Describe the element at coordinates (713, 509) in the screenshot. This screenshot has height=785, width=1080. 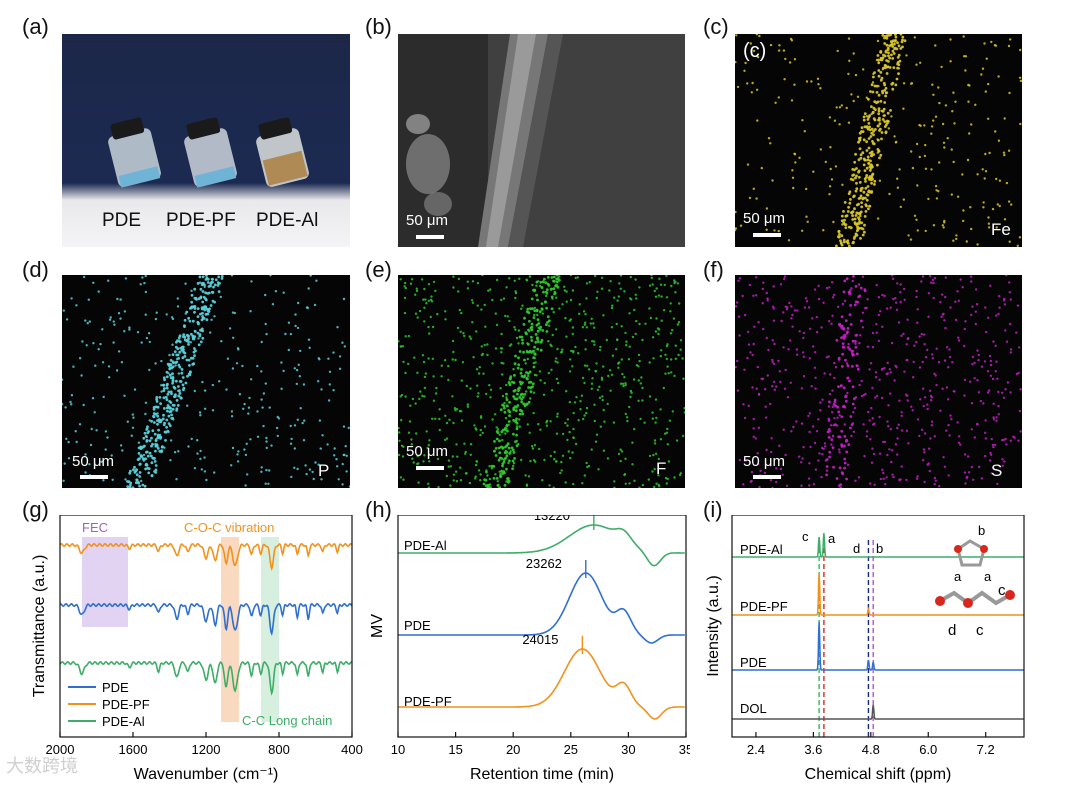
I see `panel-label-i: (i)` at that location.